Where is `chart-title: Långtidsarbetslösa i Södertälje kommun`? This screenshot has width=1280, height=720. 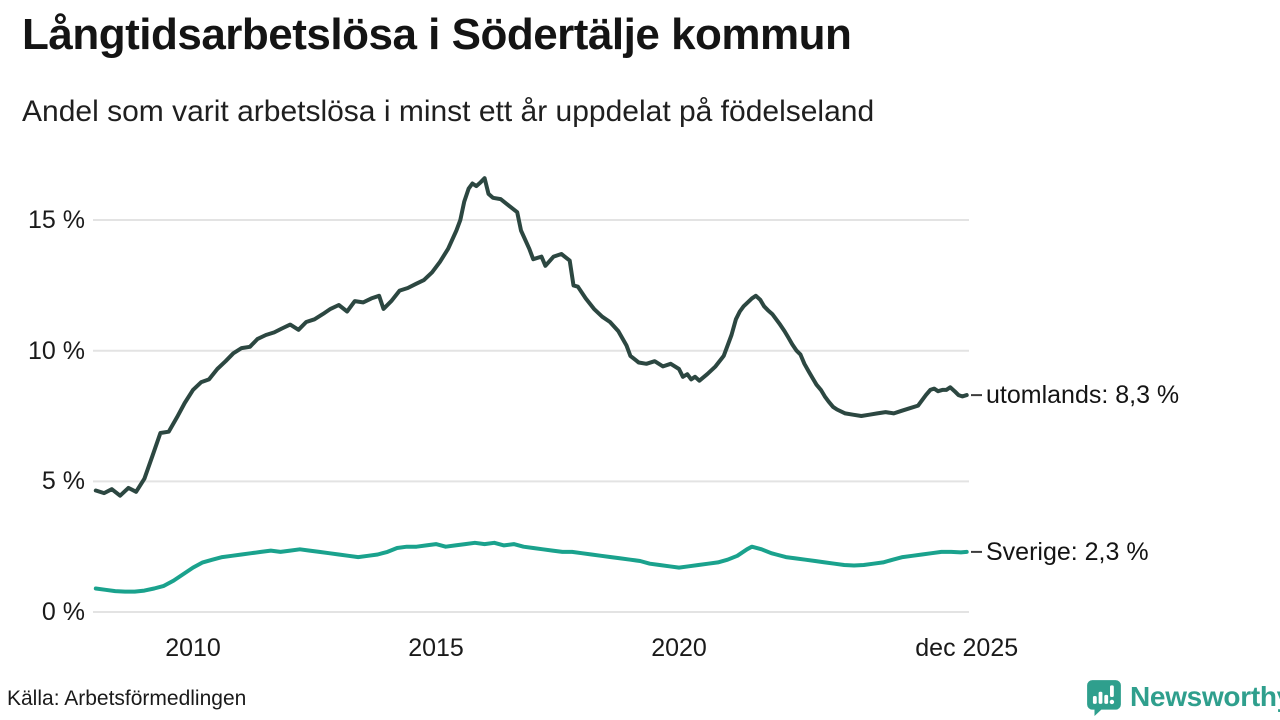
chart-title: Långtidsarbetslösa i Södertälje kommun is located at coordinates (437, 34).